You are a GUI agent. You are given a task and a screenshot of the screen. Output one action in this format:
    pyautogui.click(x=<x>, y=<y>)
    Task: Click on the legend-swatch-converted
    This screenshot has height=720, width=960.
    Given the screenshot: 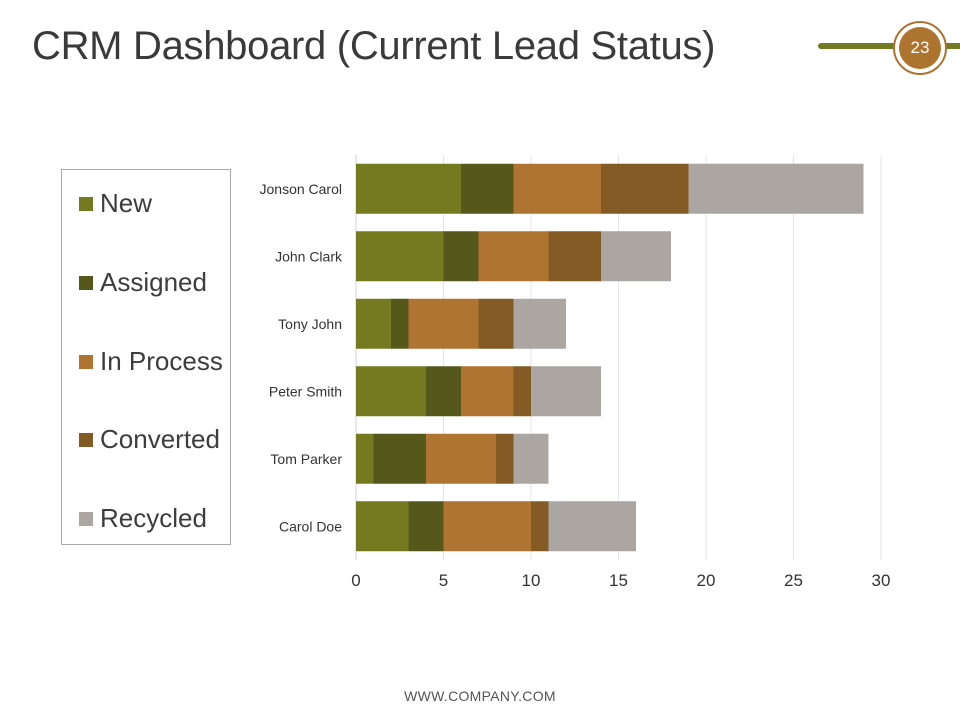 What is the action you would take?
    pyautogui.click(x=86, y=440)
    